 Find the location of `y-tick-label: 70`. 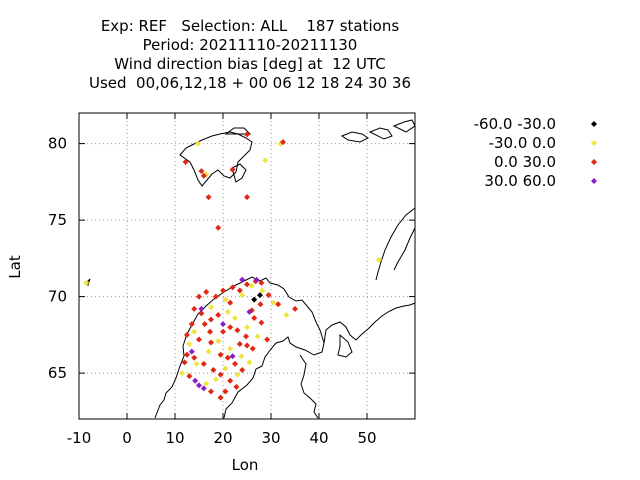

y-tick-label: 70 is located at coordinates (57, 297).